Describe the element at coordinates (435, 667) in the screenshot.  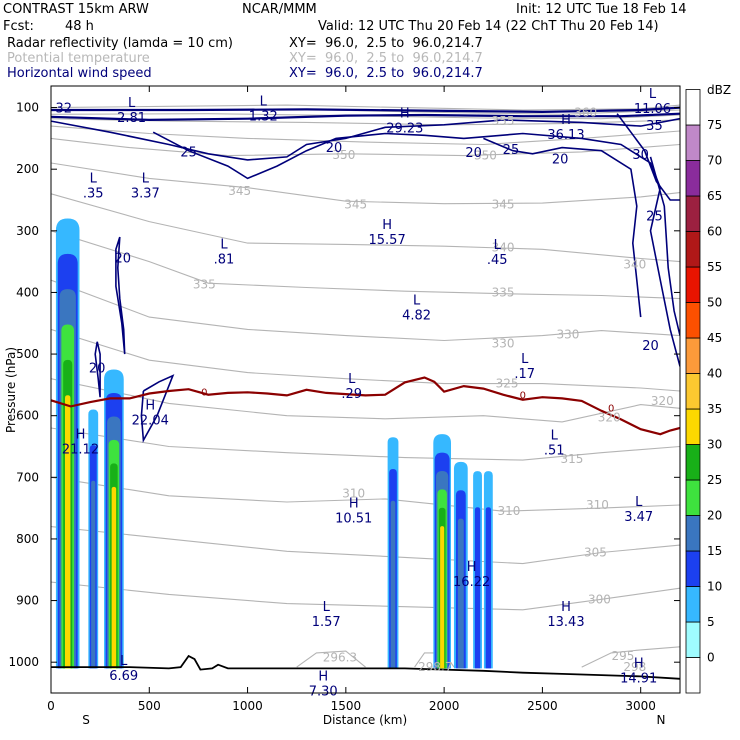
I see `theta-label-22: 298.7` at that location.